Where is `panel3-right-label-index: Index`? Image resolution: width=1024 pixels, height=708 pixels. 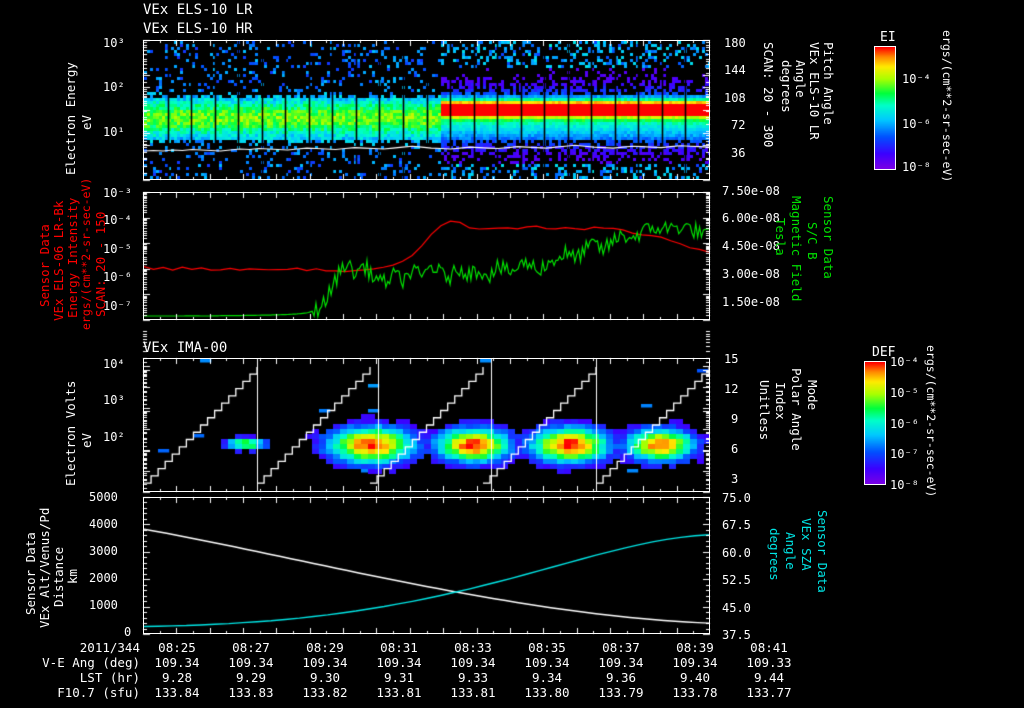 panel3-right-label-index: Index is located at coordinates (780, 401).